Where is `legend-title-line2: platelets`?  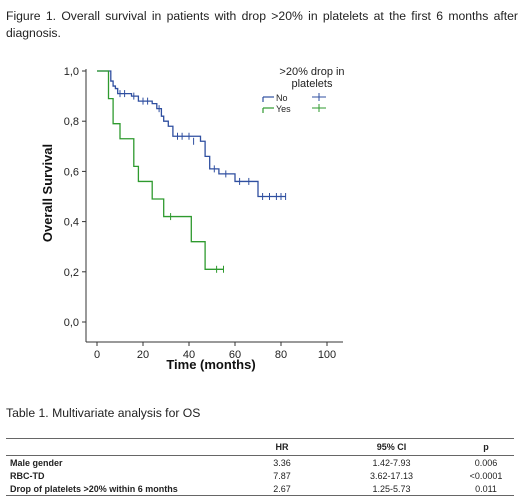 legend-title-line2: platelets is located at coordinates (312, 84).